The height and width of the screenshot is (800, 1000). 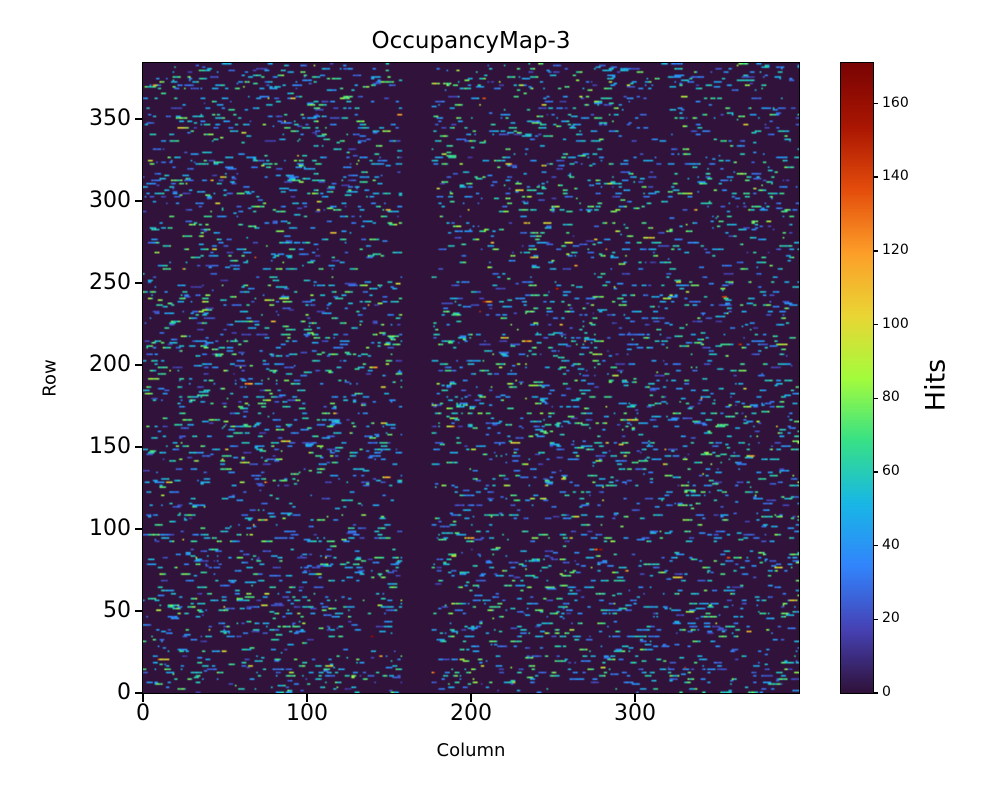 I want to click on y-tick-label: 50, so click(x=117, y=610).